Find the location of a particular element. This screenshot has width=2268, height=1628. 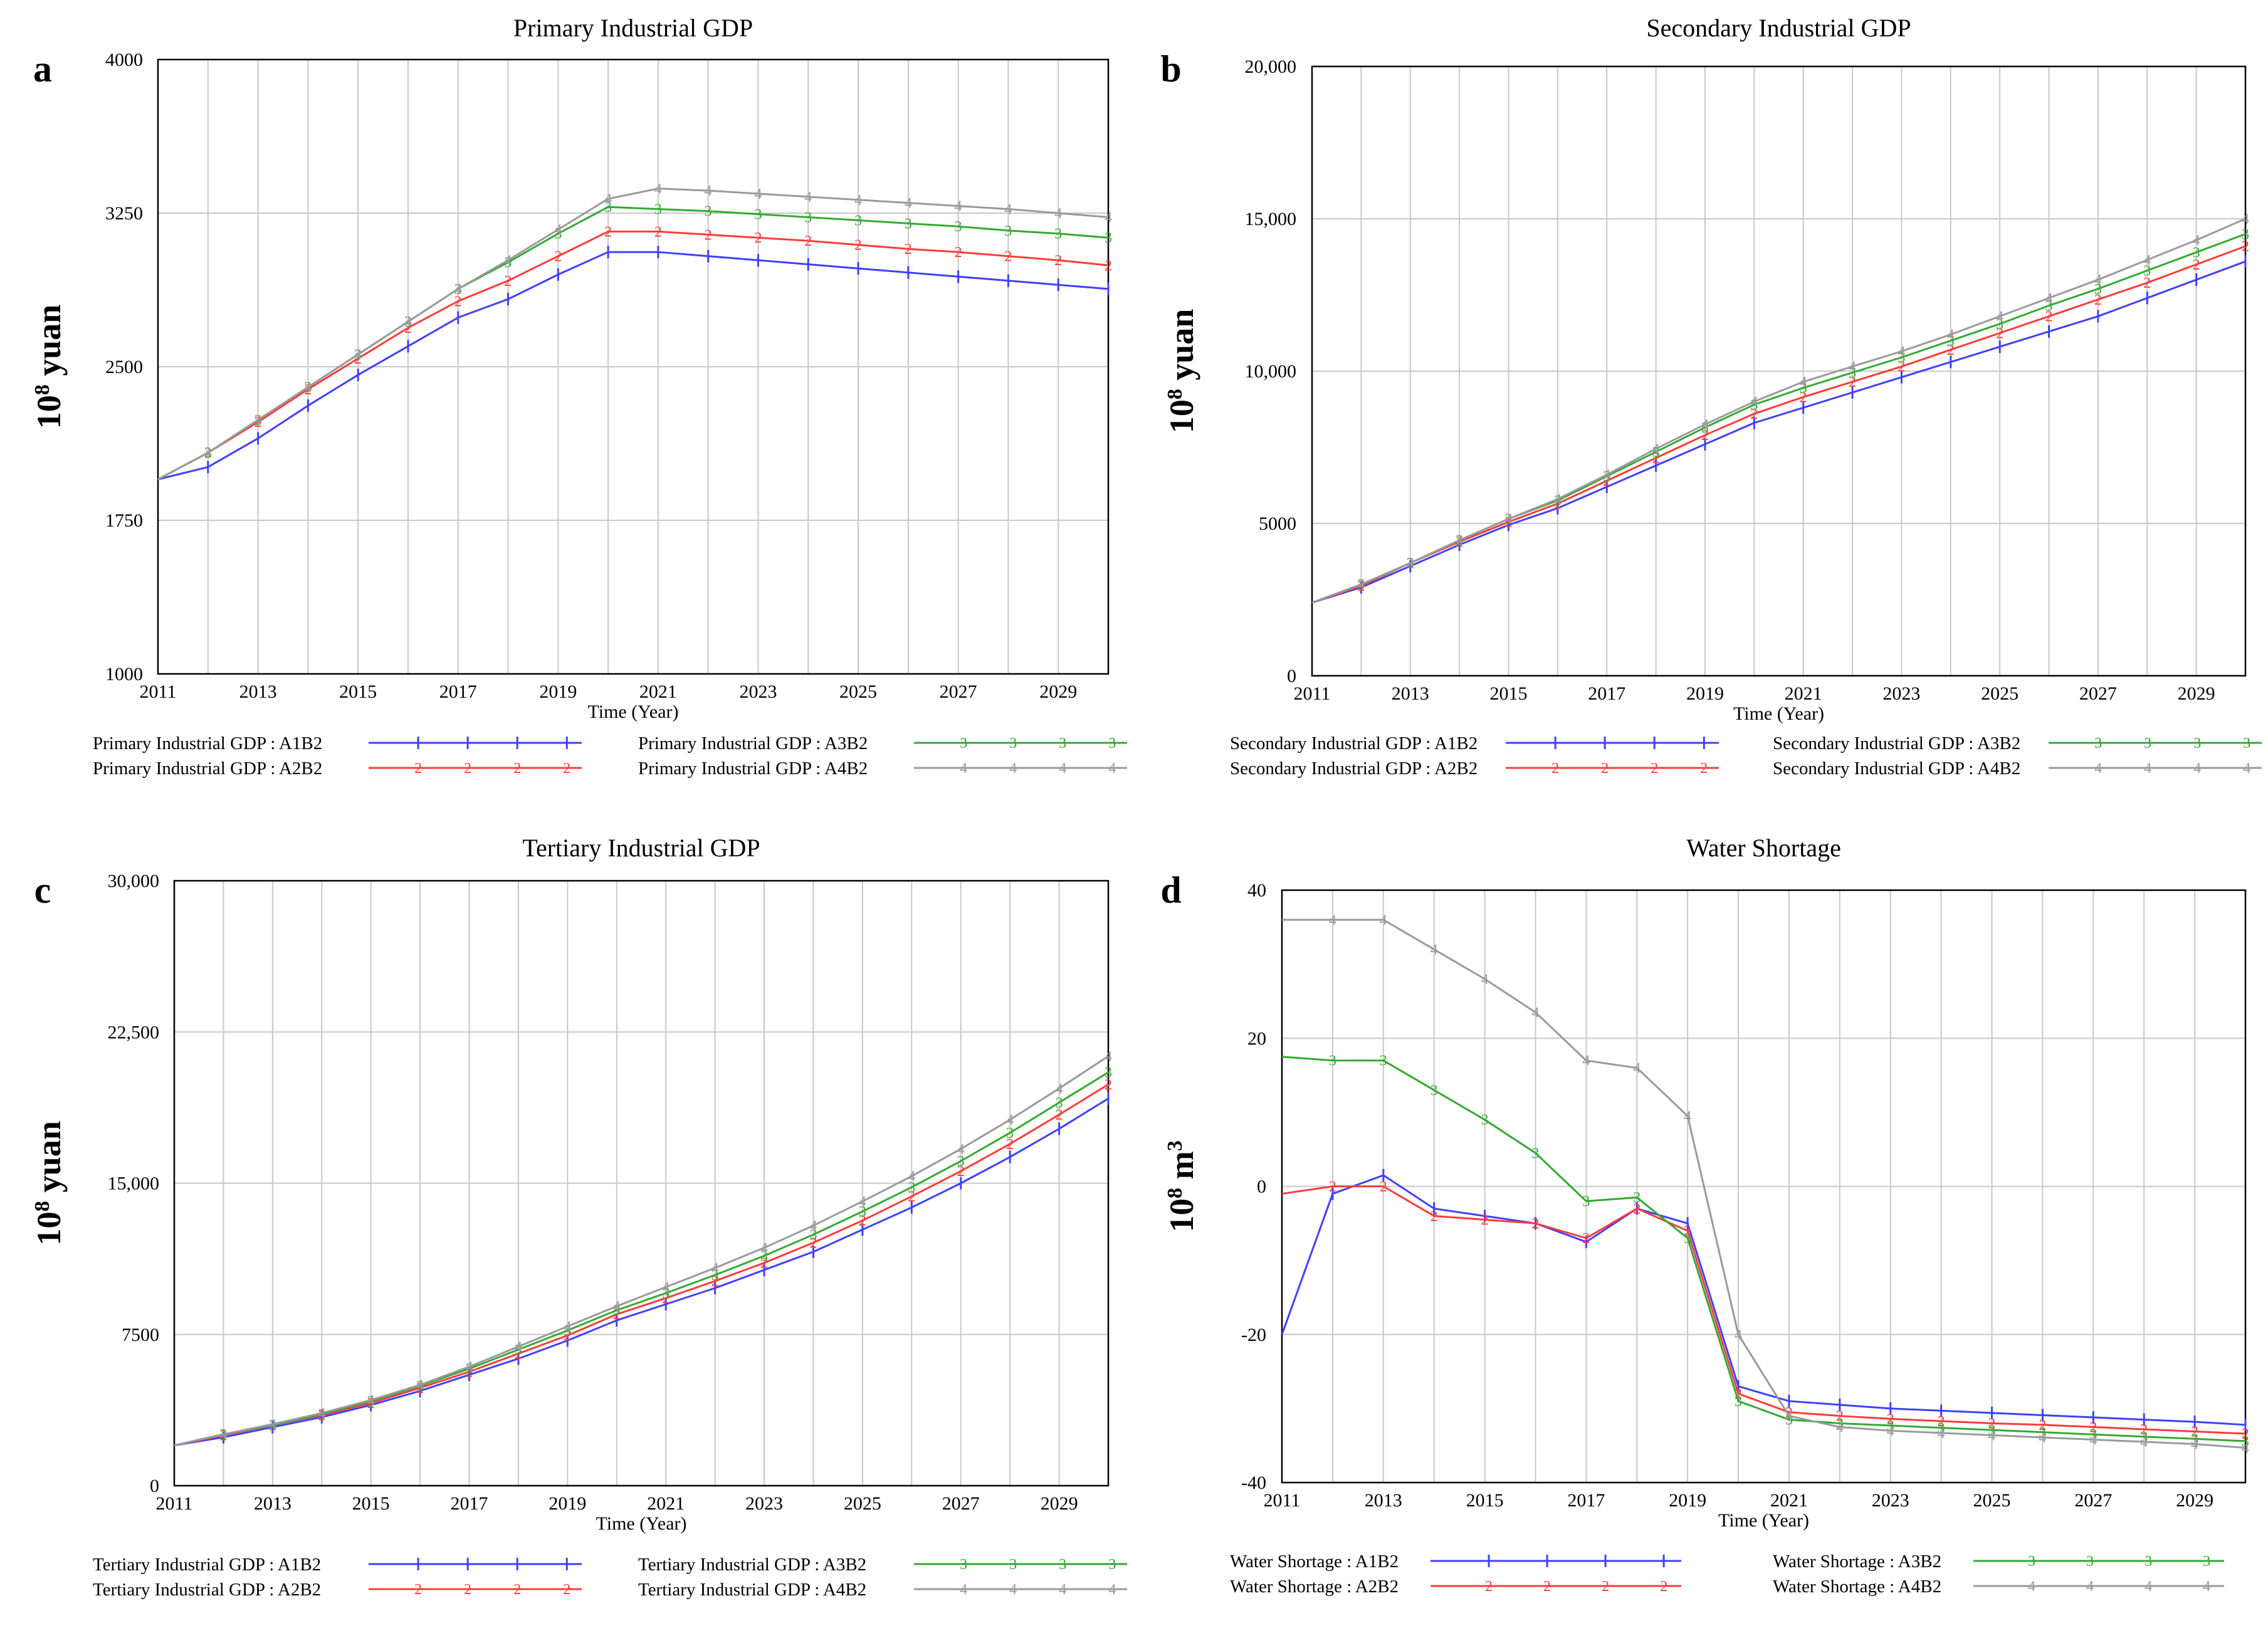

legend-label: Water Shortage : A2B2 is located at coordinates (1314, 1587).